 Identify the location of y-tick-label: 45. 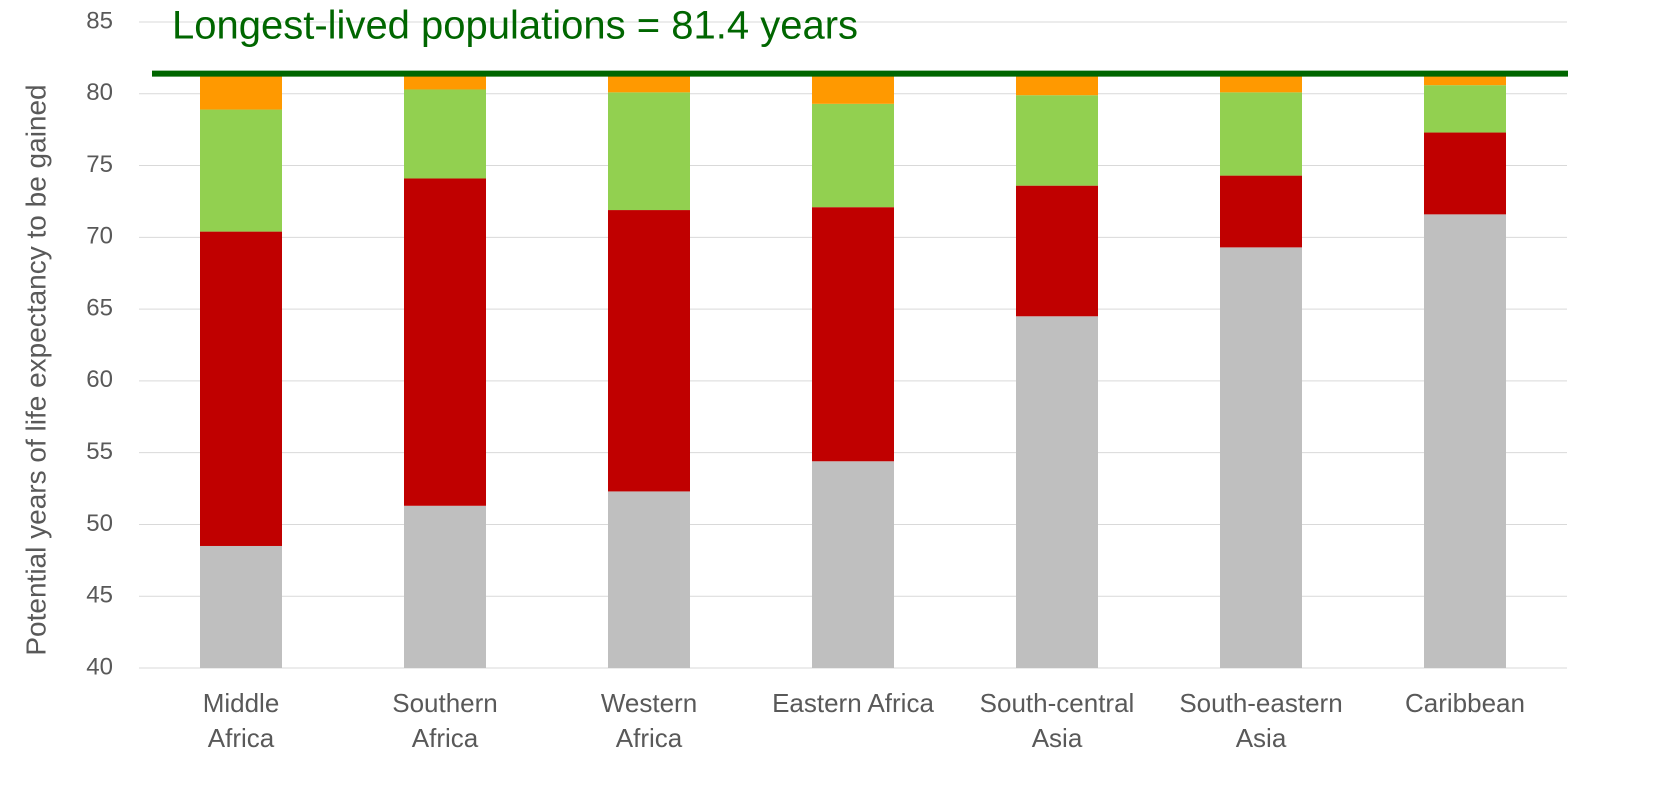
(99, 595).